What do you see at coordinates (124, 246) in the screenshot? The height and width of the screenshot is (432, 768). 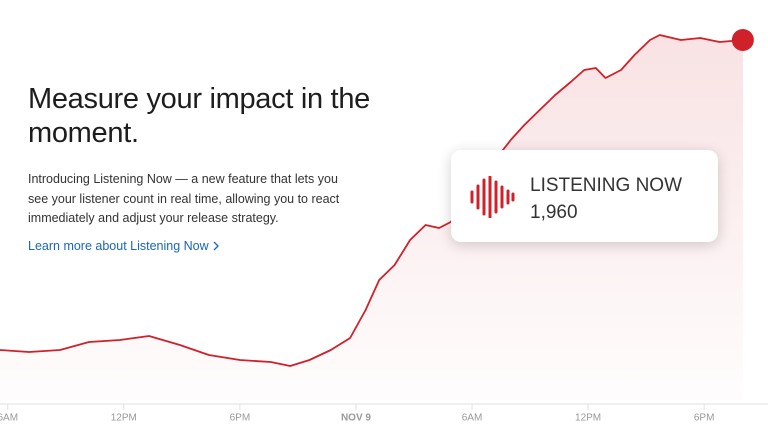 I see `learn-more-link: Learn more about Listening Now` at bounding box center [124, 246].